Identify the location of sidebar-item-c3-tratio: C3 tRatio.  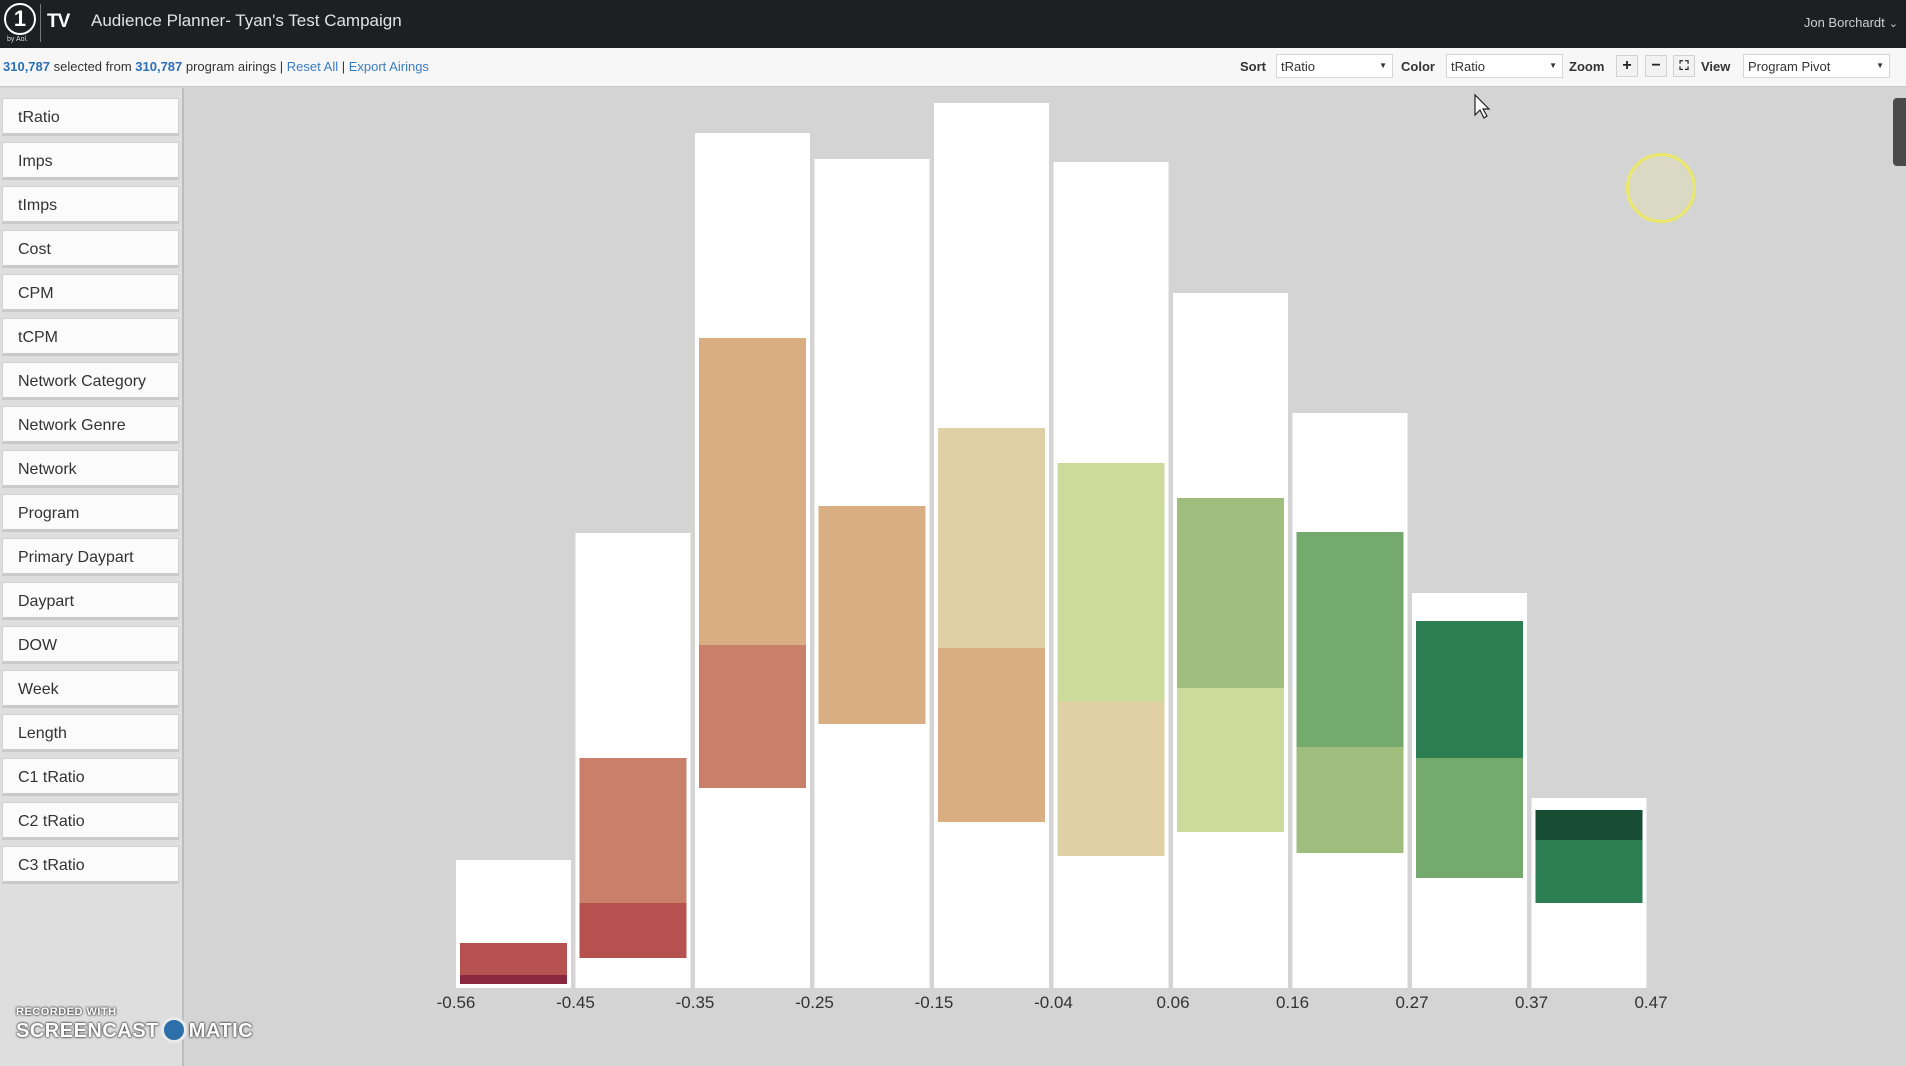
(90, 865).